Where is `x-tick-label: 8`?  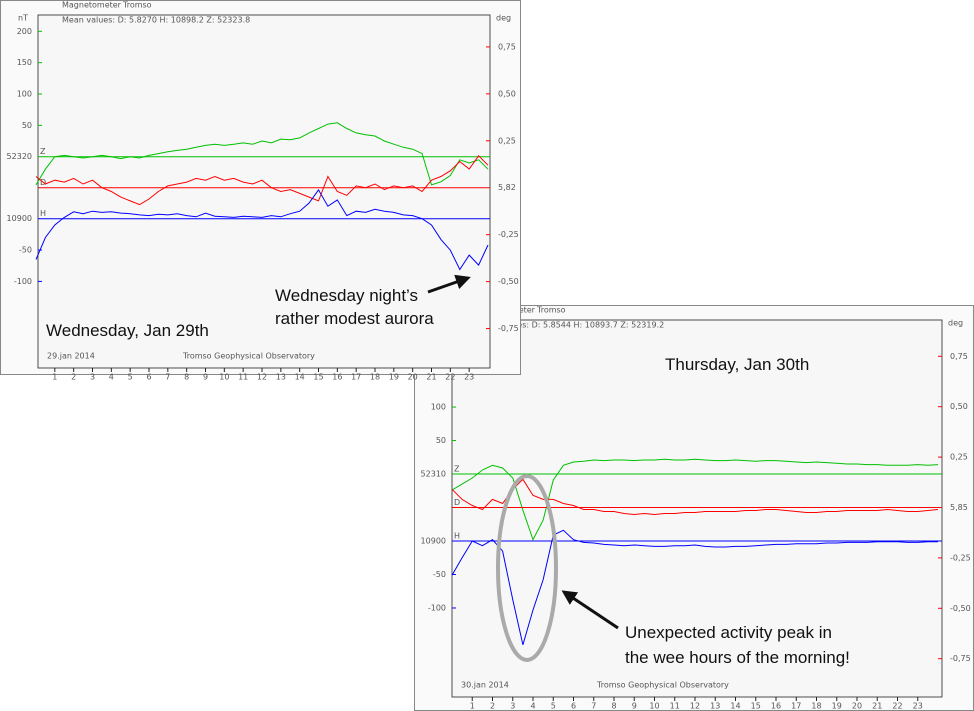
x-tick-label: 8 is located at coordinates (613, 706).